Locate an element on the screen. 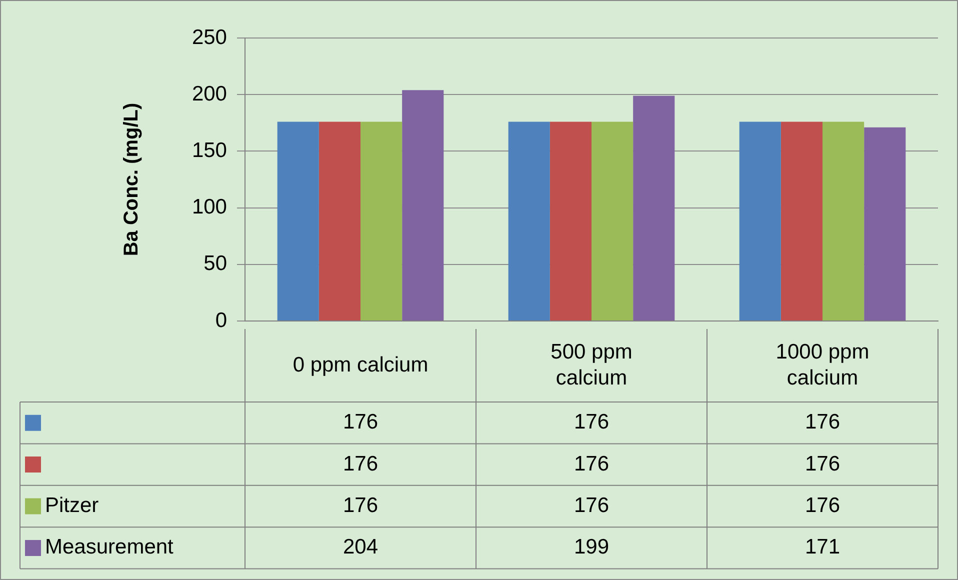  y-tick-label: 150 is located at coordinates (209, 150).